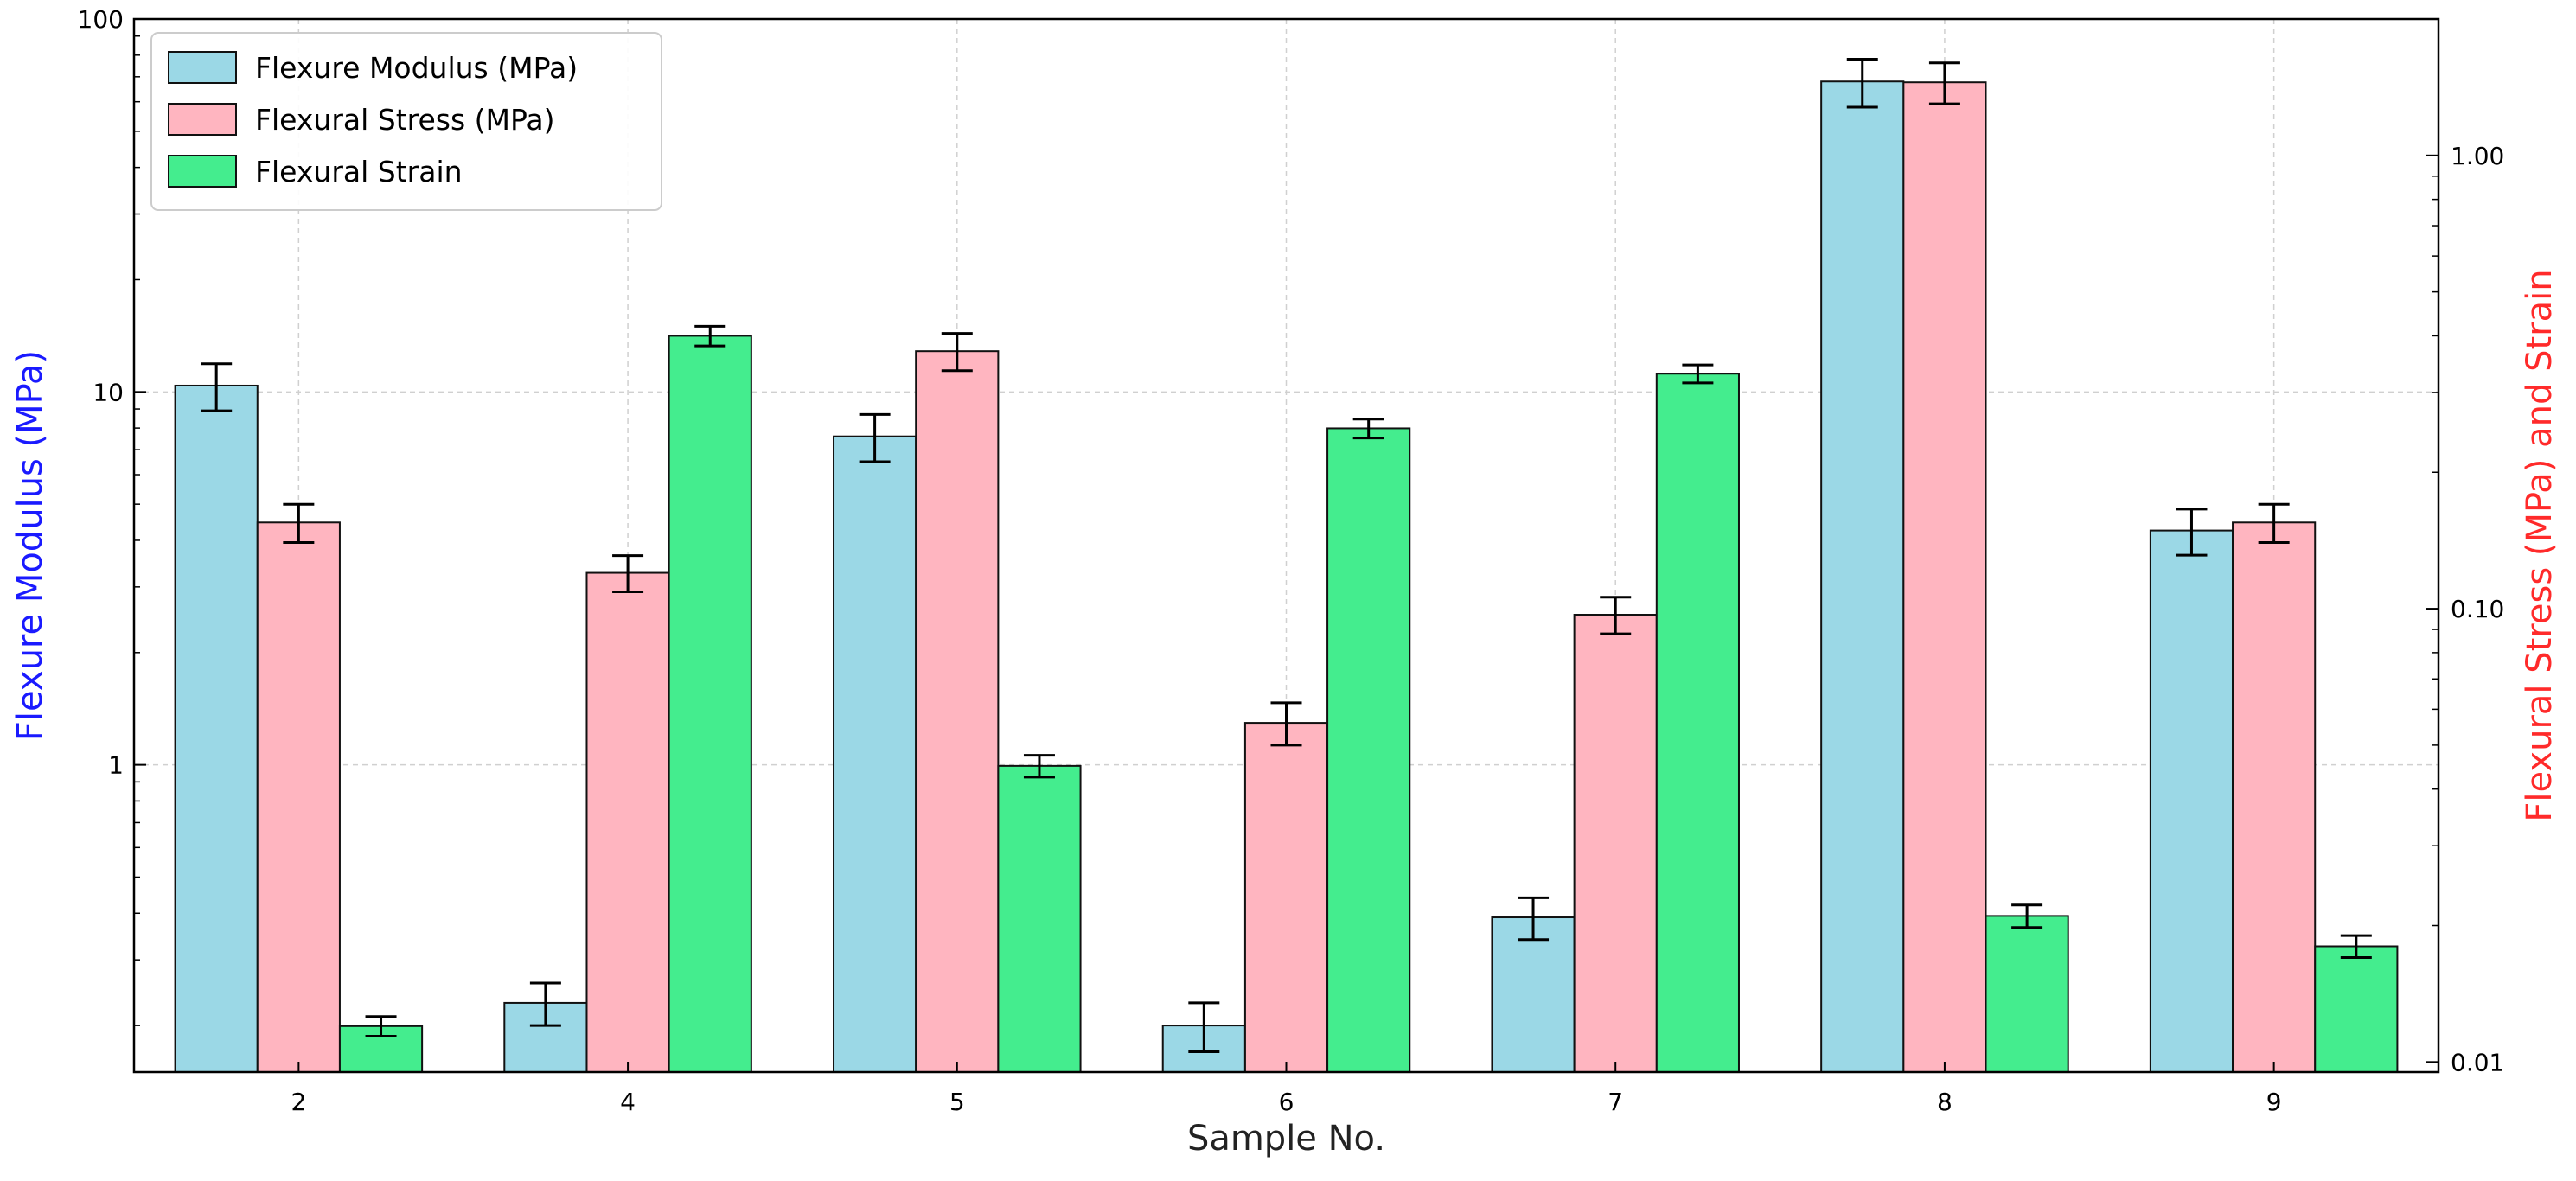 The image size is (2576, 1181). I want to click on x-tick-label-8: 8, so click(1945, 1102).